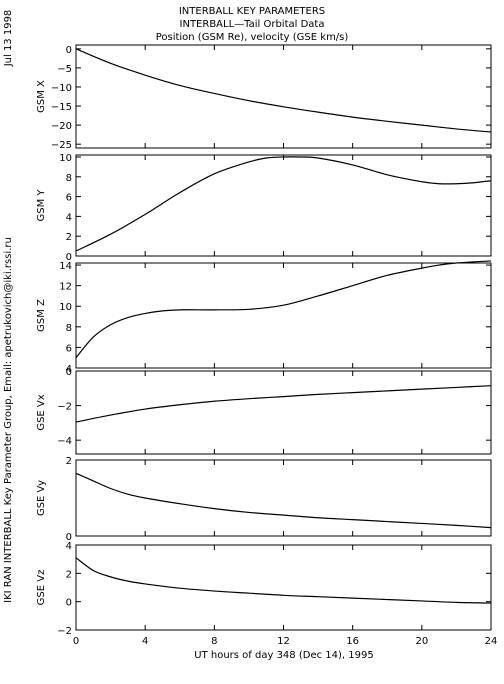  I want to click on y-tick-label: −5, so click(64, 69).